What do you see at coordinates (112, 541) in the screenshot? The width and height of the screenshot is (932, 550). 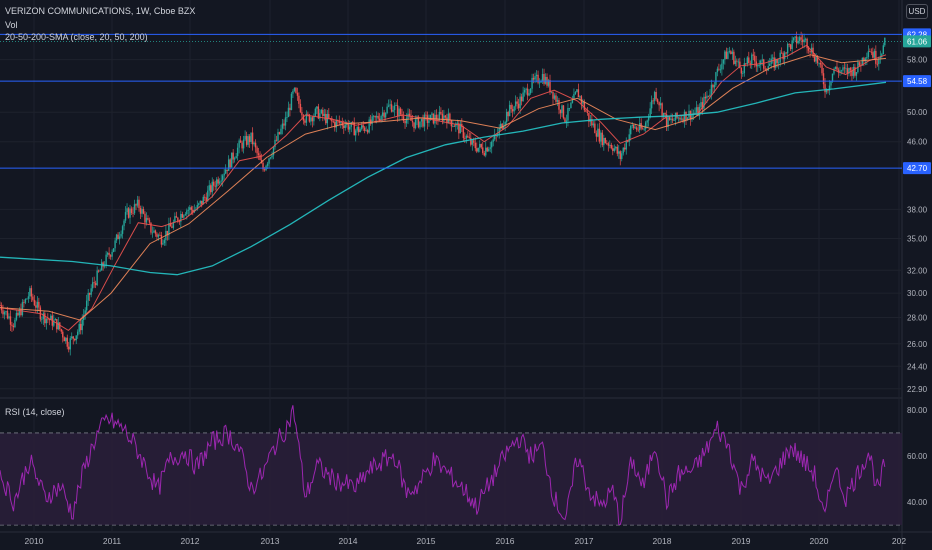 I see `x-tick-label: 2011` at bounding box center [112, 541].